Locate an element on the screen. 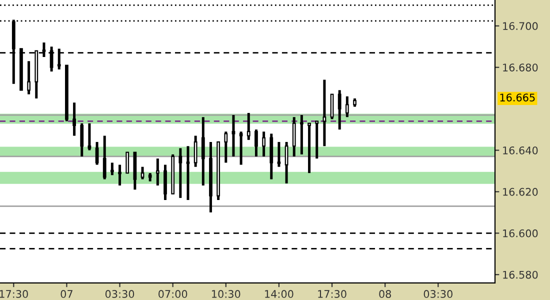  x-tick-label: 08 is located at coordinates (385, 294).